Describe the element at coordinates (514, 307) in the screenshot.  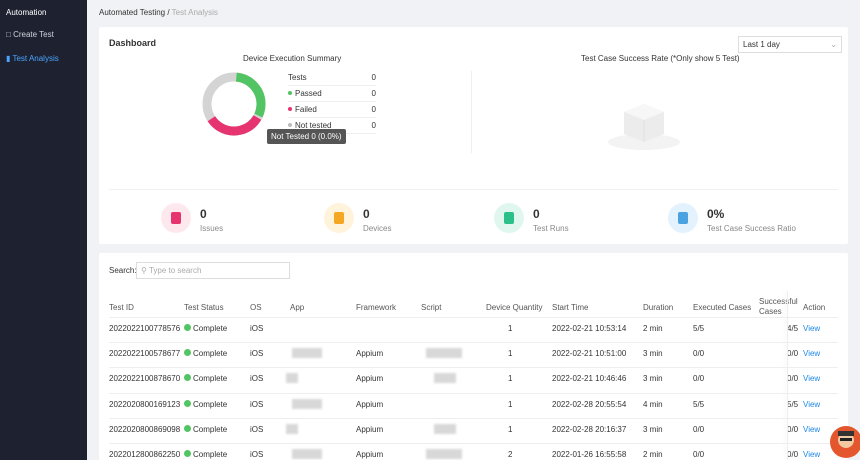
I see `table-header: Device Quantity` at that location.